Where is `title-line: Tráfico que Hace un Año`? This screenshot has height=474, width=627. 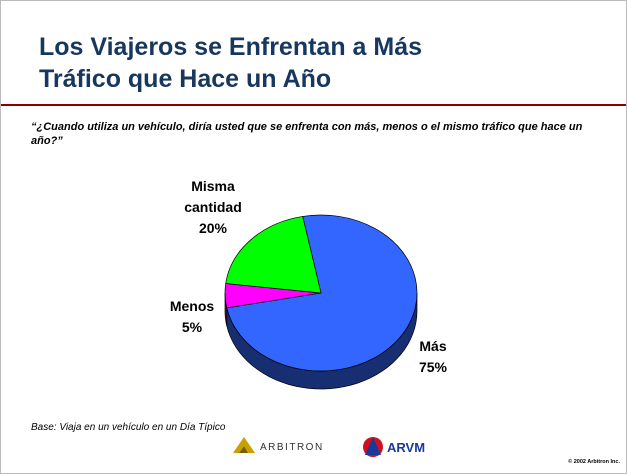
title-line: Tráfico que Hace un Año is located at coordinates (185, 79).